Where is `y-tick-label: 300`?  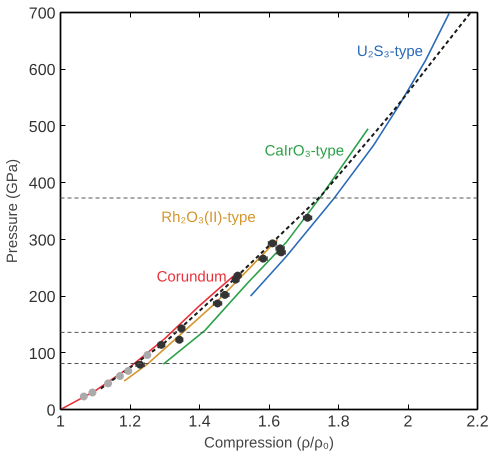
y-tick-label: 300 is located at coordinates (42, 241).